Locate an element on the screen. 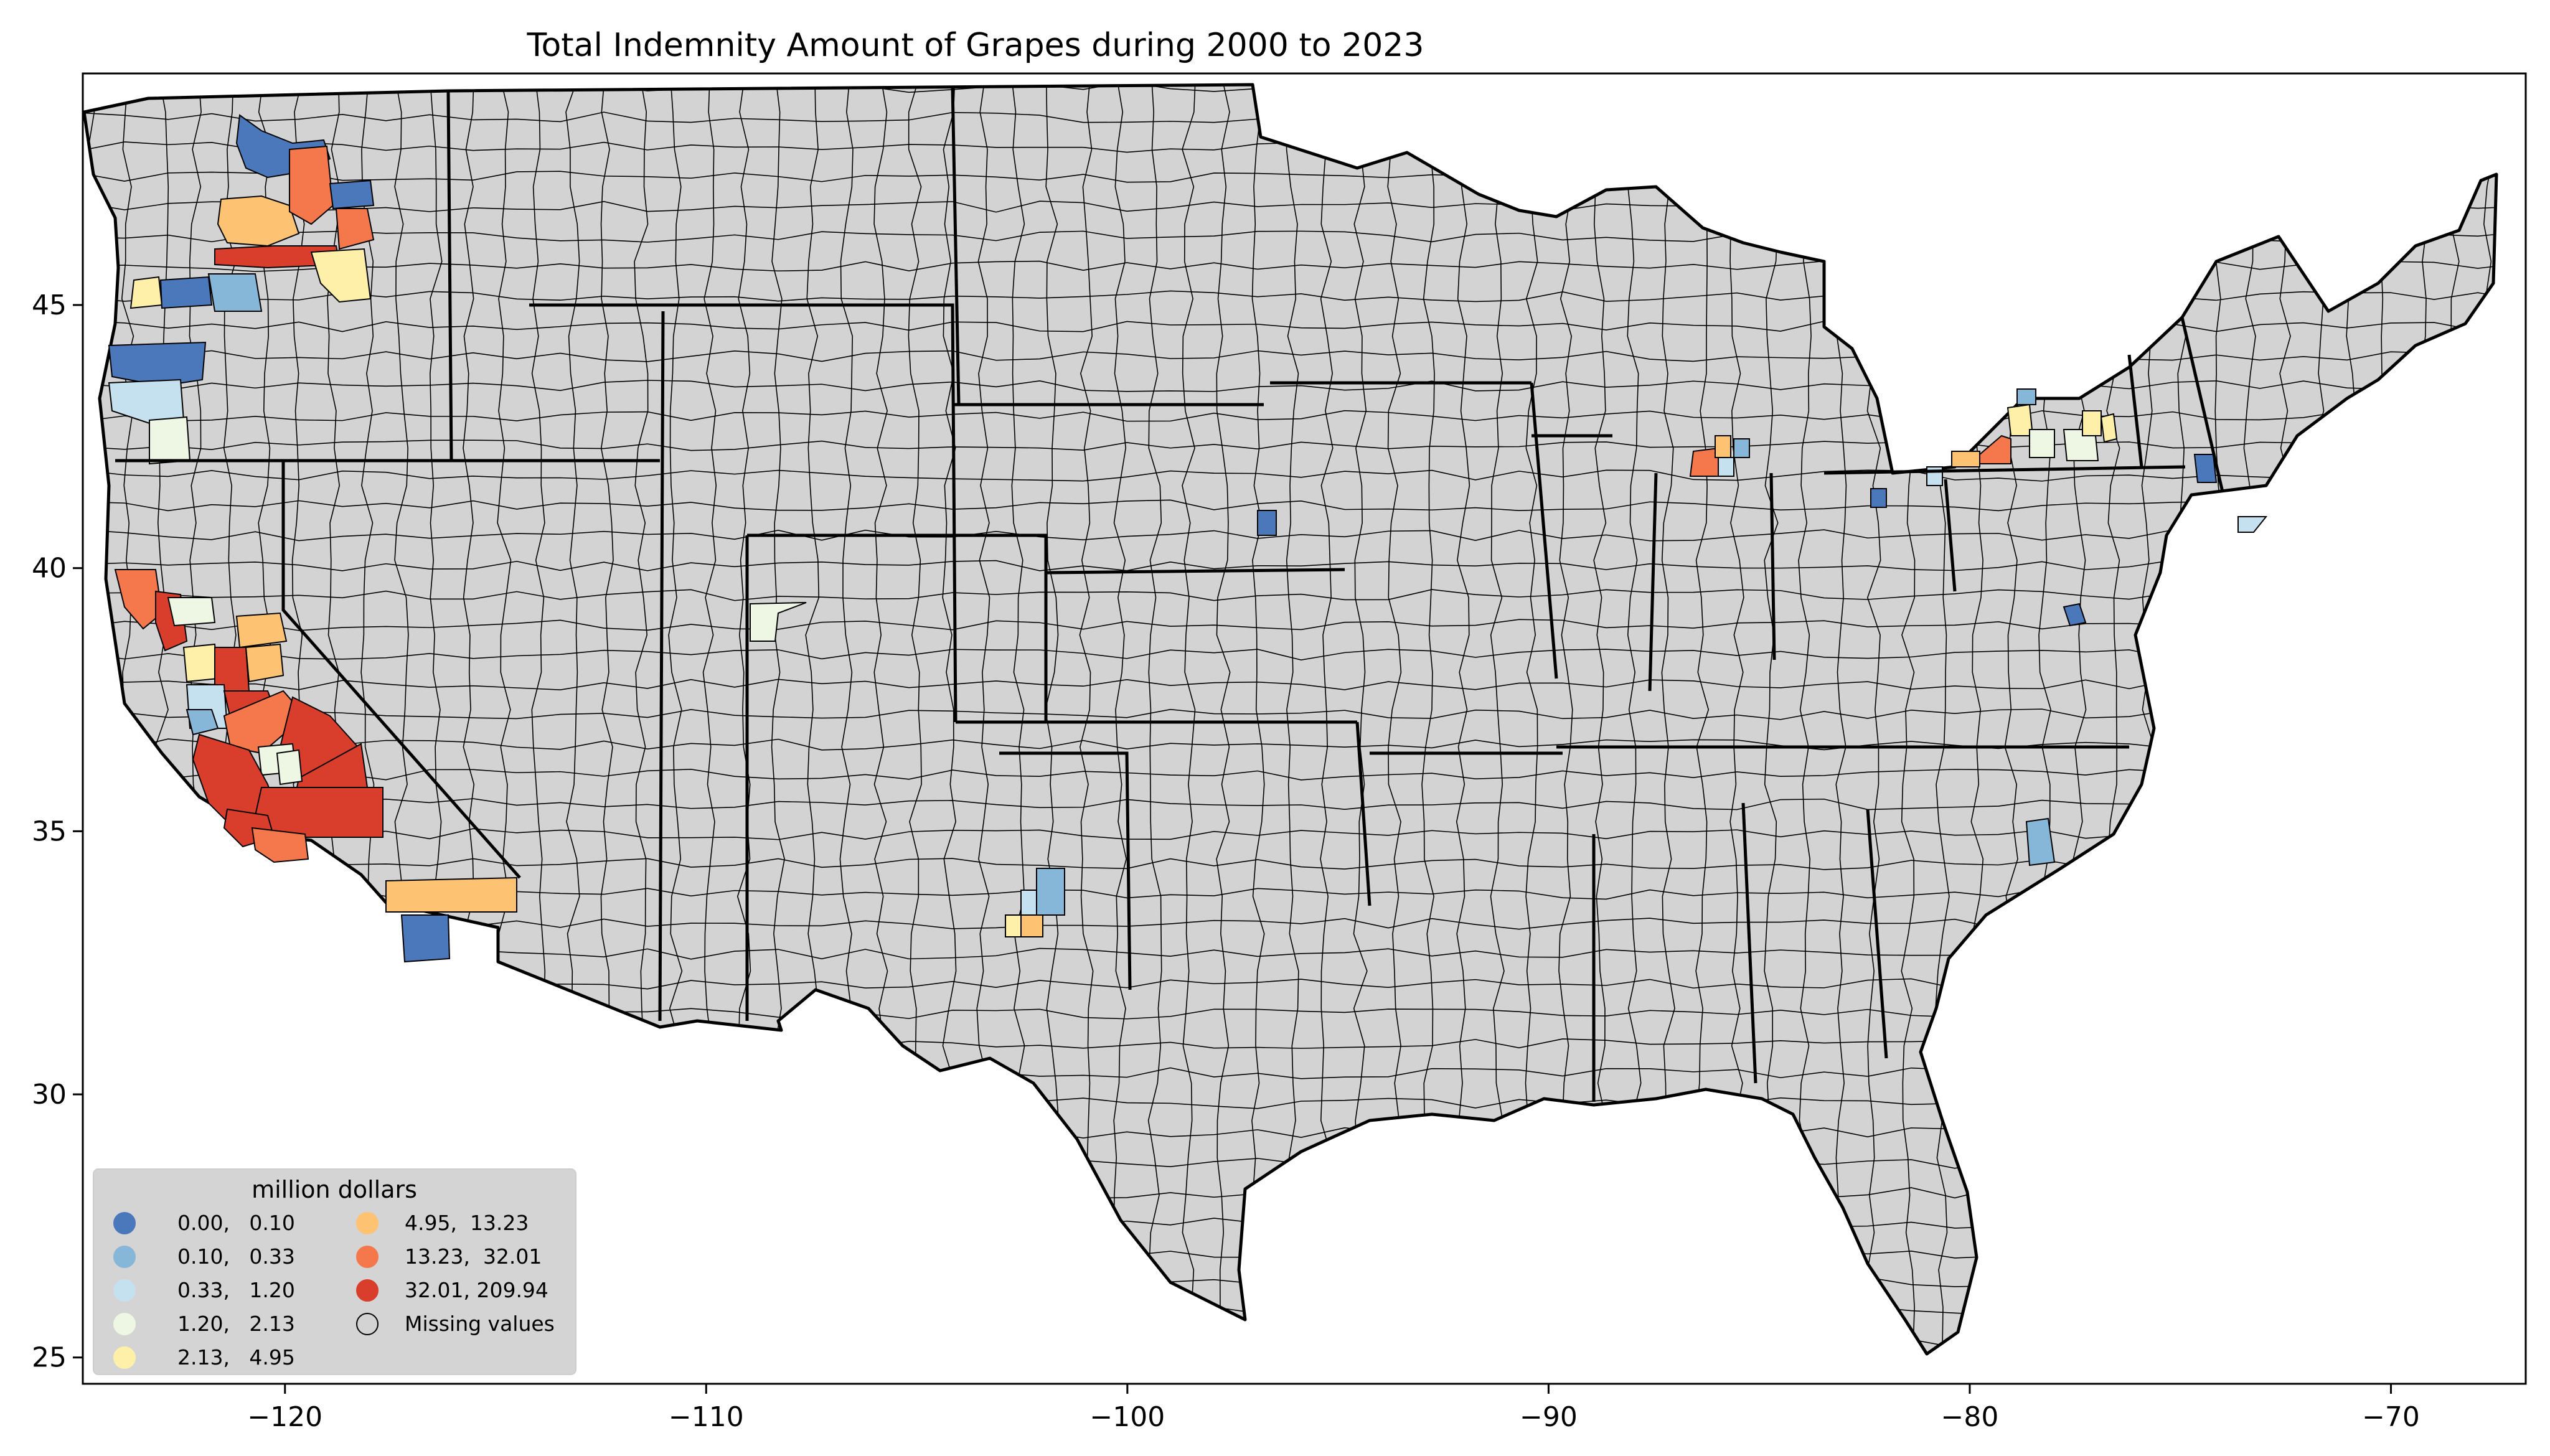 The width and height of the screenshot is (2550, 1456). county-ca-sandiego is located at coordinates (425, 938).